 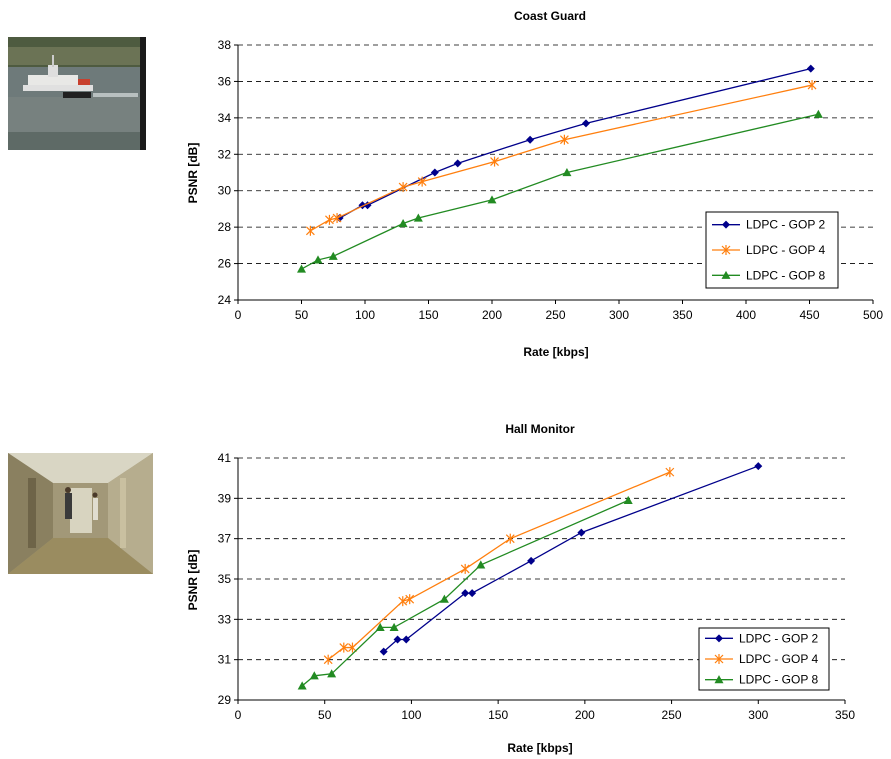 I want to click on y-tick-label: 38, so click(x=225, y=45).